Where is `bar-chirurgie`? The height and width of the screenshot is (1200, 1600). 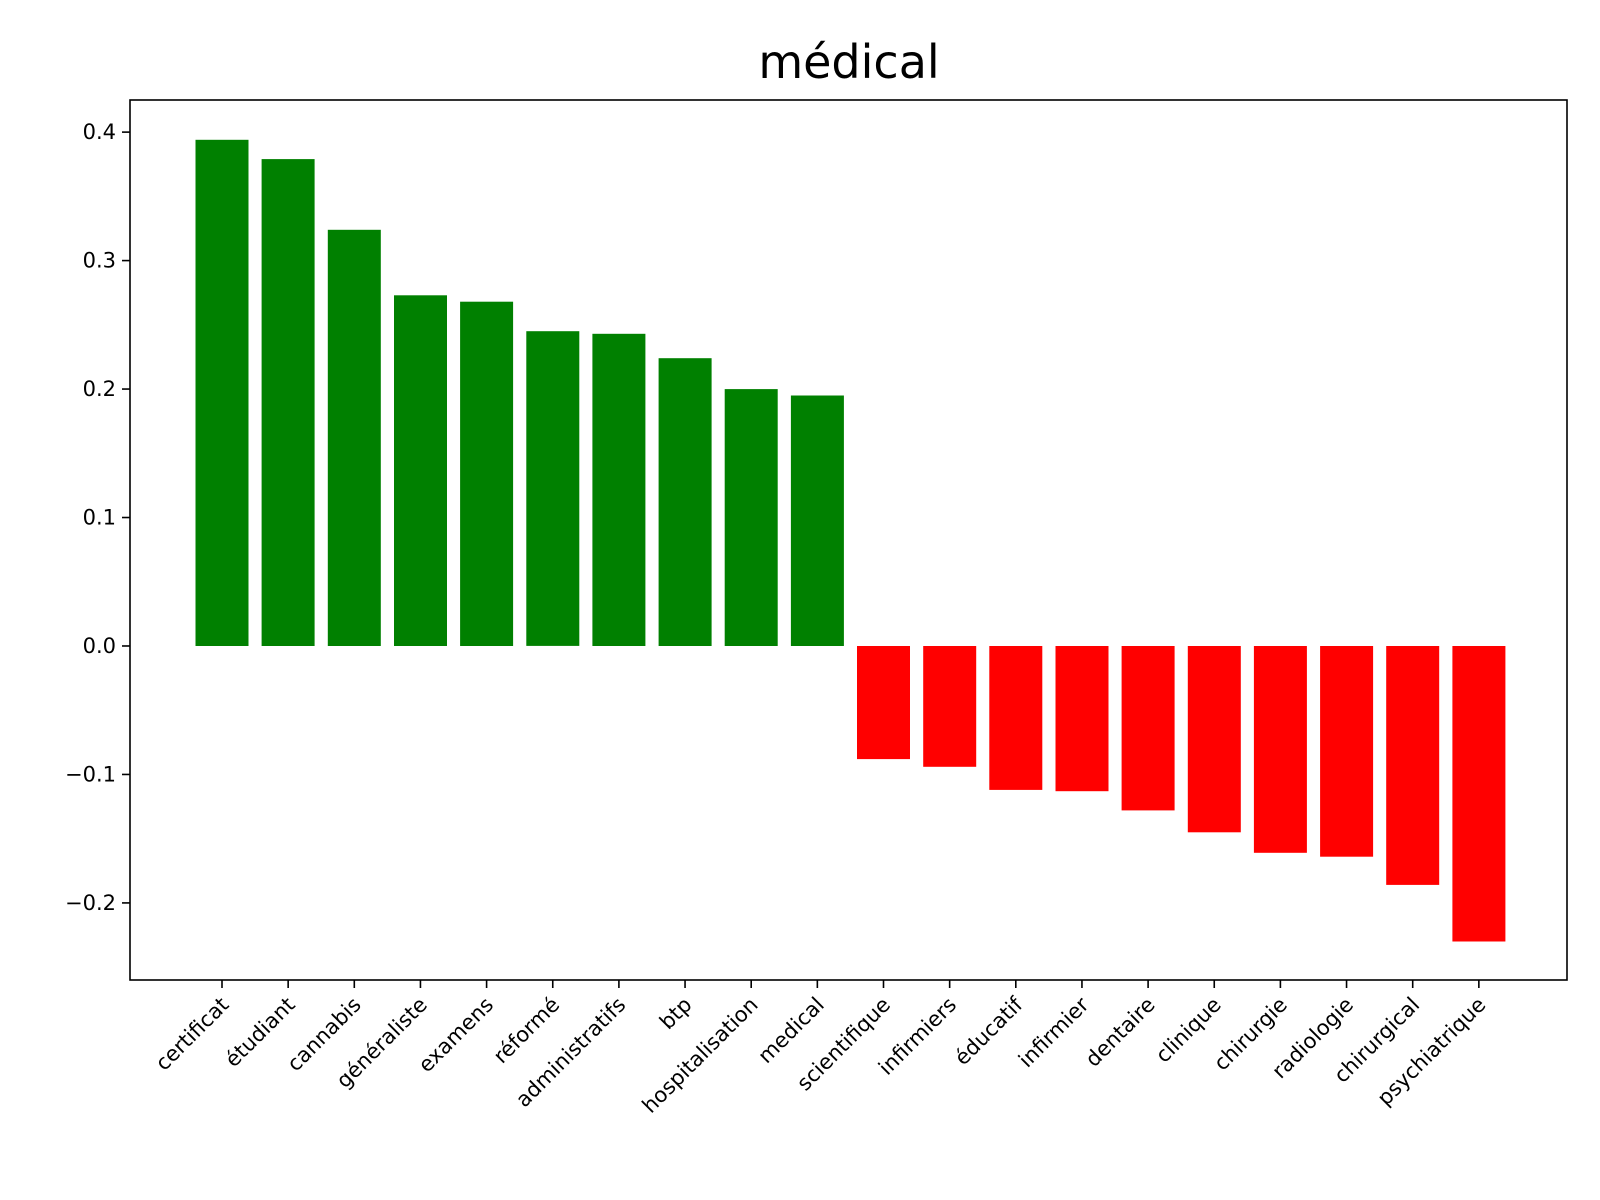 bar-chirurgie is located at coordinates (1280, 749).